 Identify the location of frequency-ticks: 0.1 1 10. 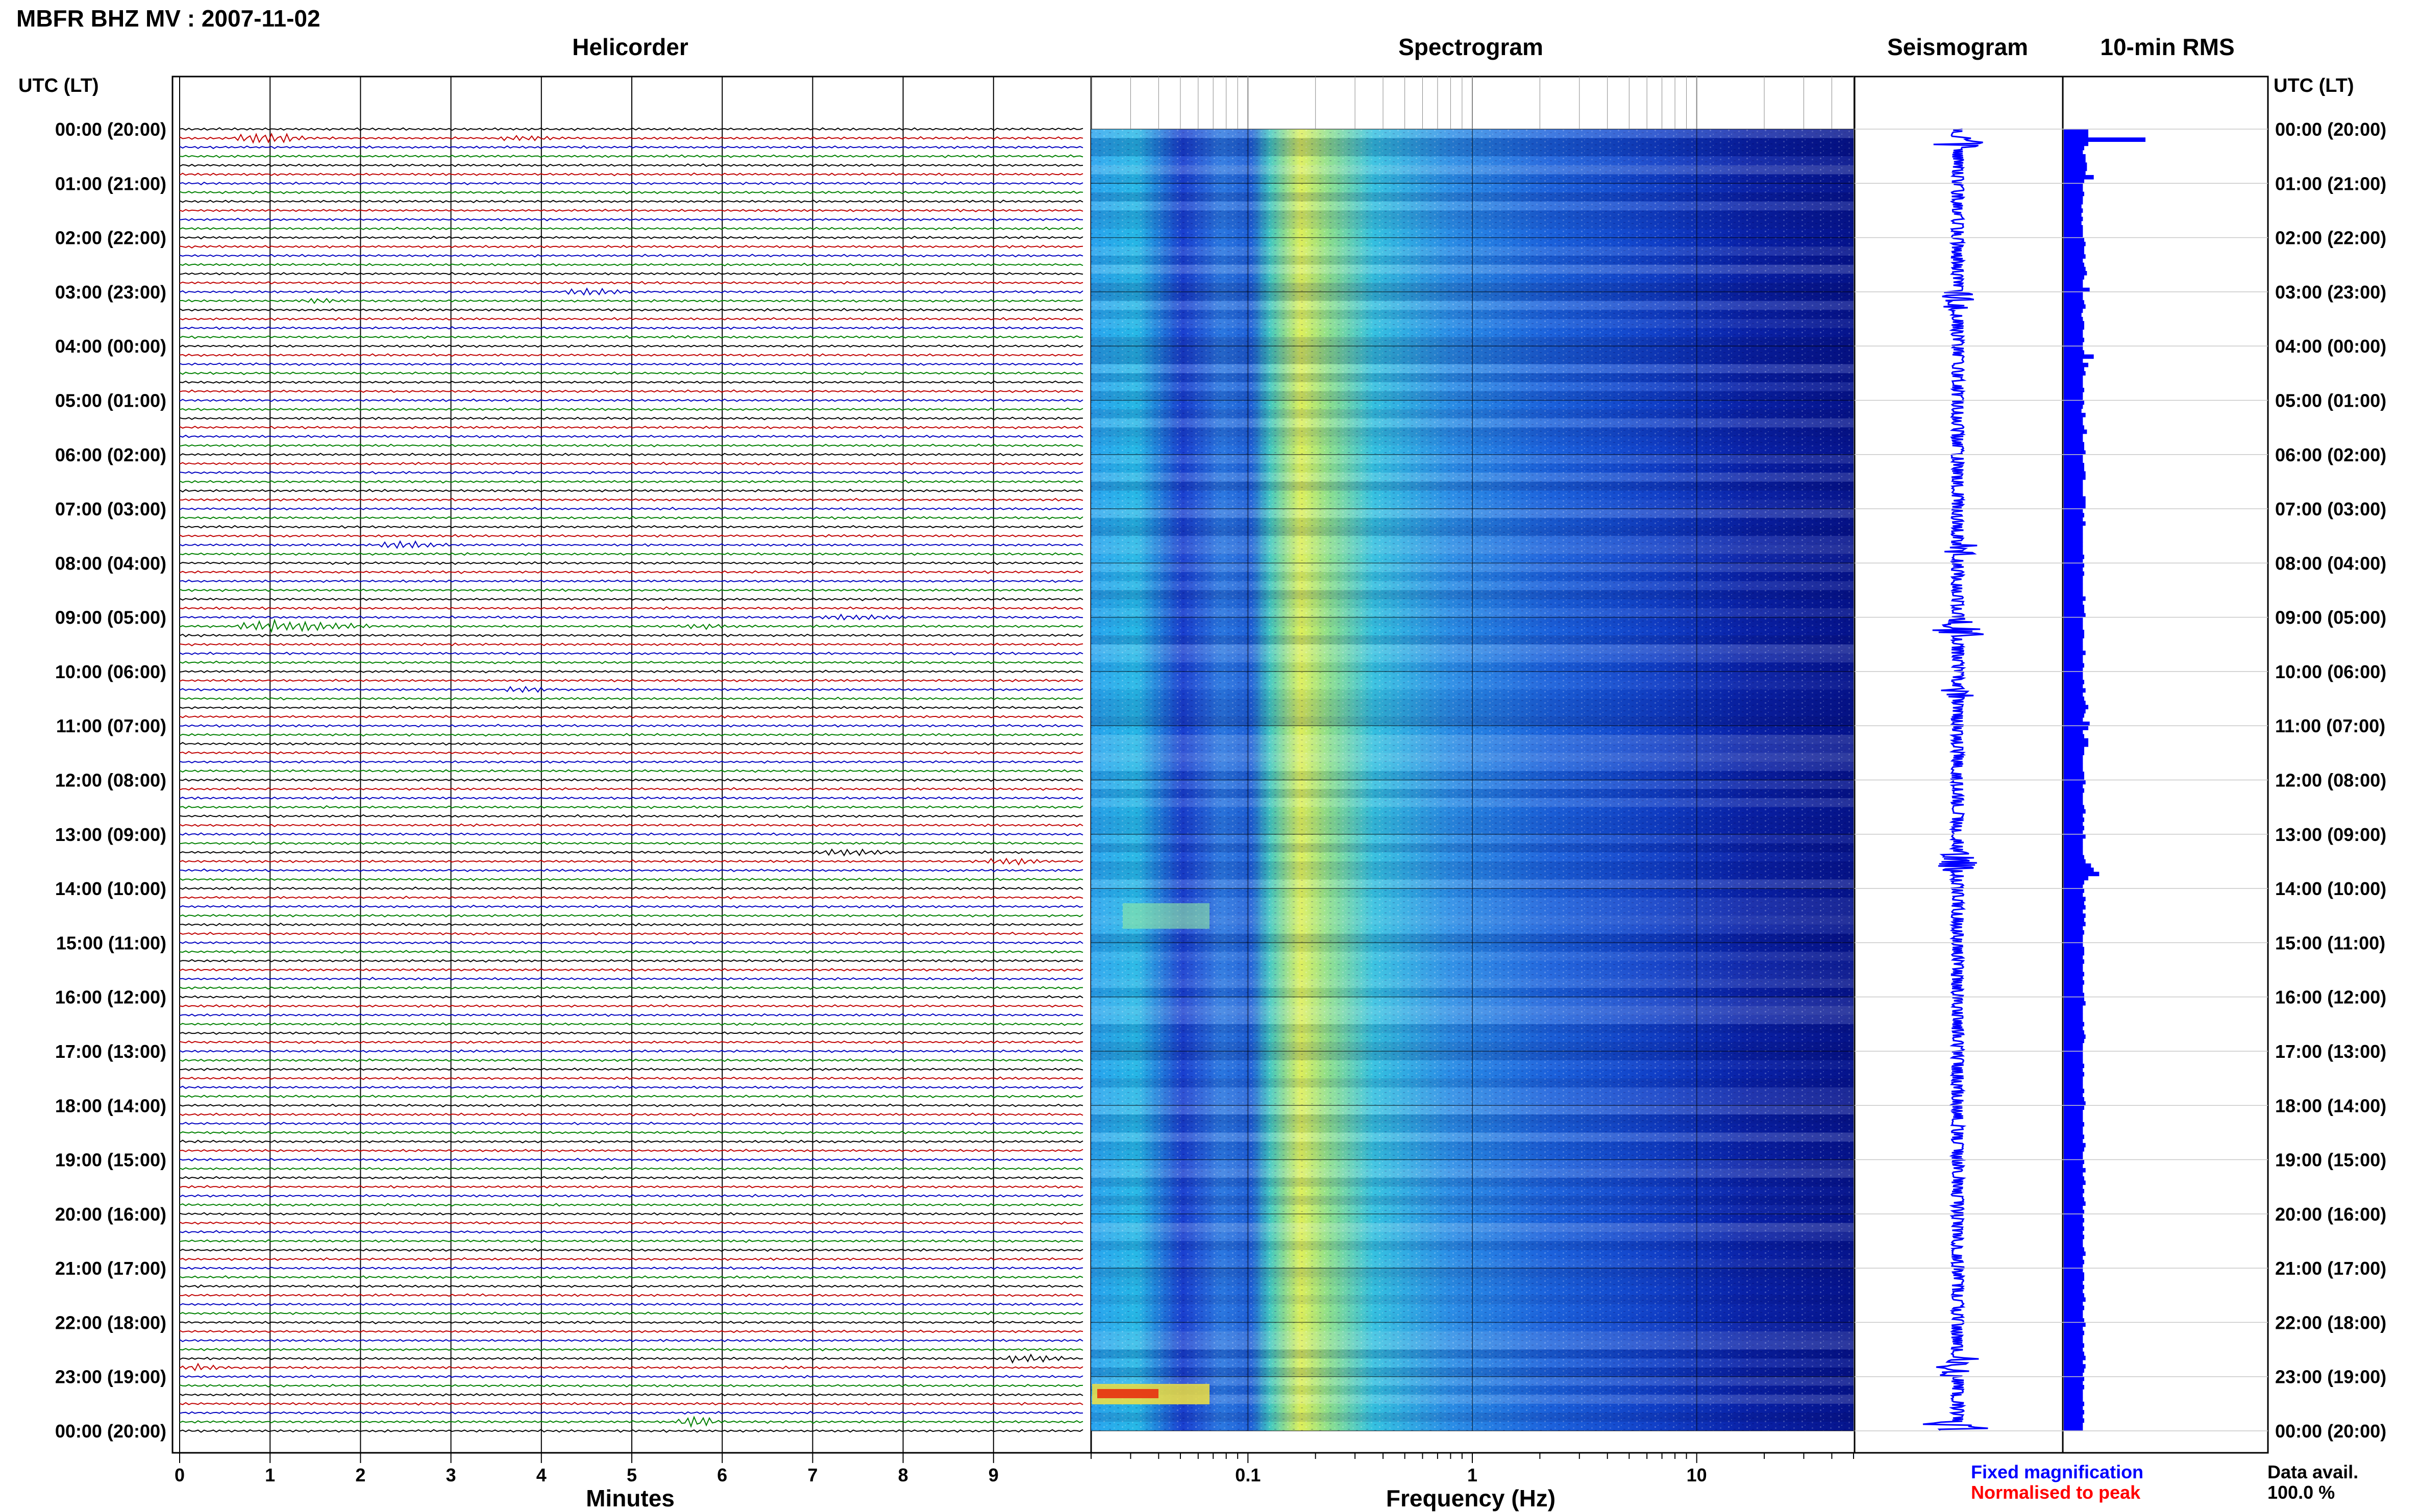
(1472, 1469).